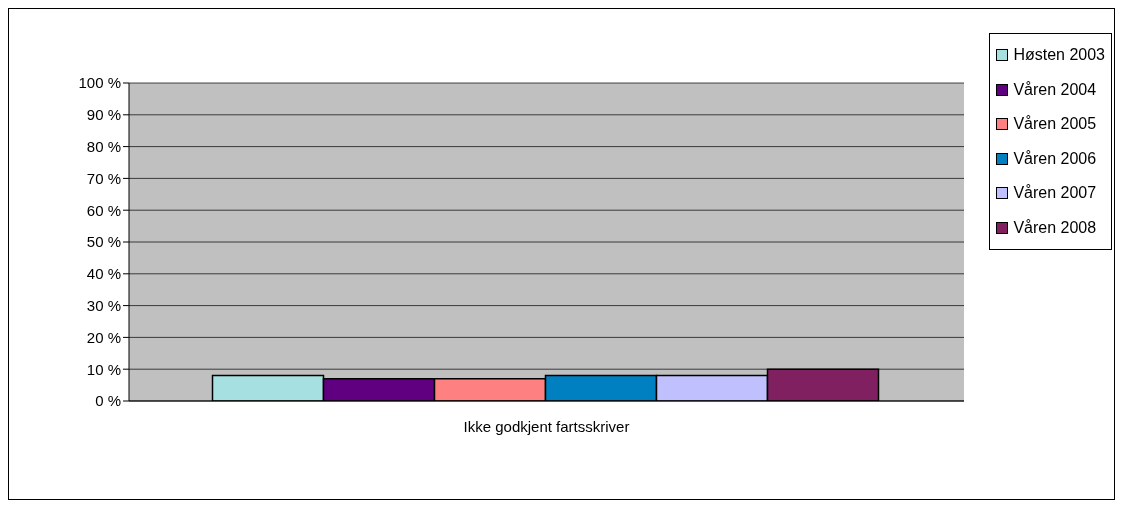 Image resolution: width=1125 pixels, height=506 pixels. Describe the element at coordinates (103, 337) in the screenshot. I see `y-tick-label: 20 %` at that location.